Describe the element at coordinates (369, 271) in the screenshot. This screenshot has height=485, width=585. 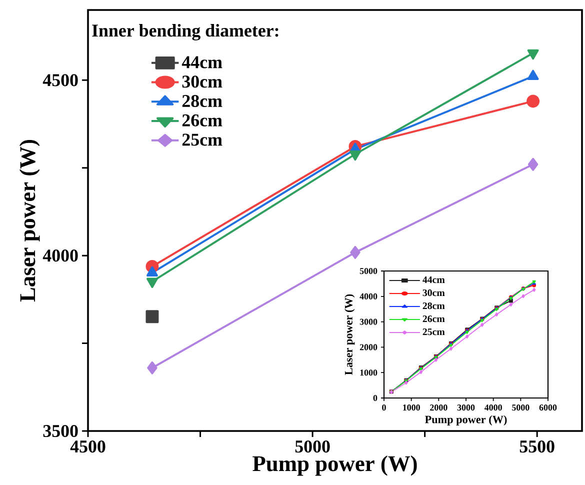
I see `y-tick-label: 5000` at that location.